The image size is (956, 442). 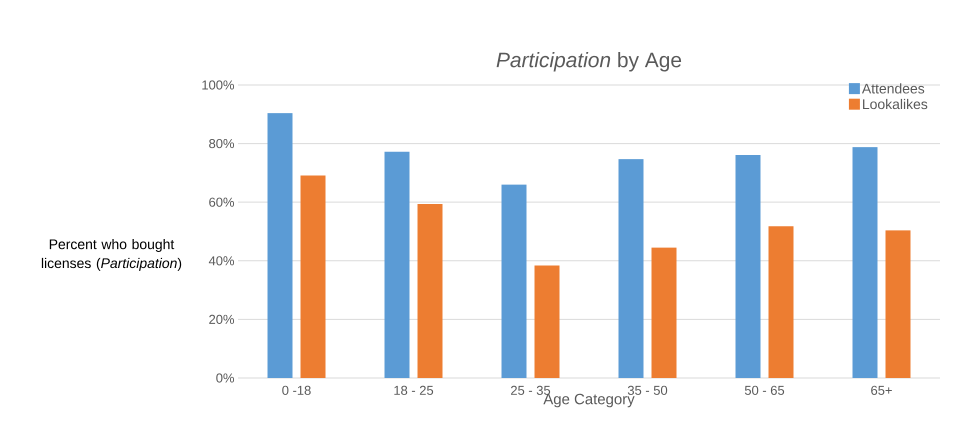 What do you see at coordinates (112, 254) in the screenshot?
I see `y-axis-title: Percent who bought licenses (Participation)` at bounding box center [112, 254].